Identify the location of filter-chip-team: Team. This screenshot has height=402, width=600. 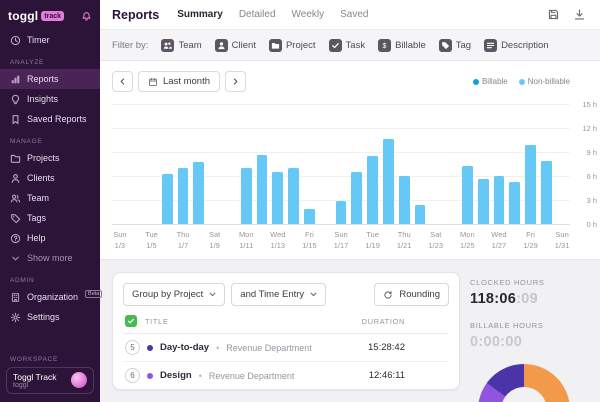
(181, 45).